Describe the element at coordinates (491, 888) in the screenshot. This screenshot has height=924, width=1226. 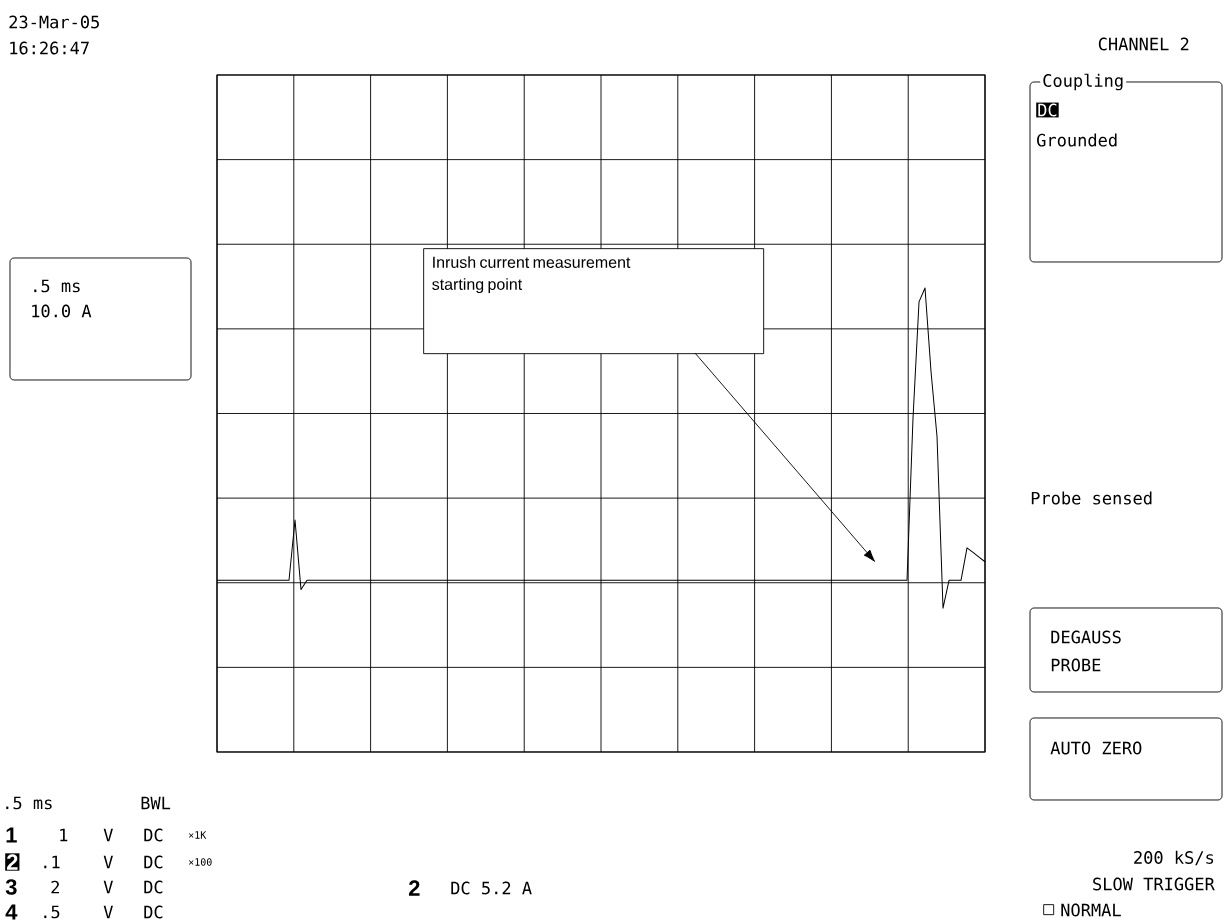
I see `text: DC 5.2 A` at that location.